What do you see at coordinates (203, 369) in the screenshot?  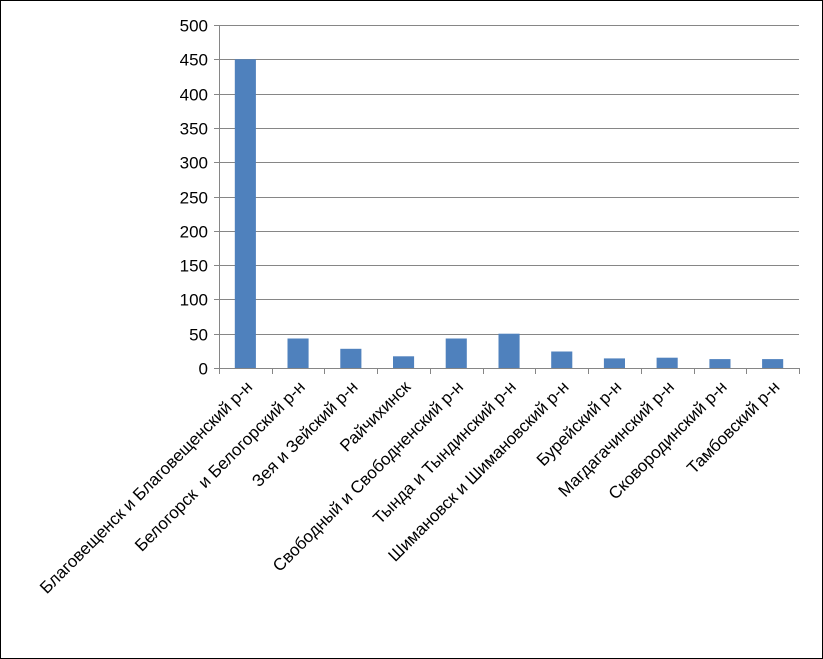 I see `y-tick-label: 0` at bounding box center [203, 369].